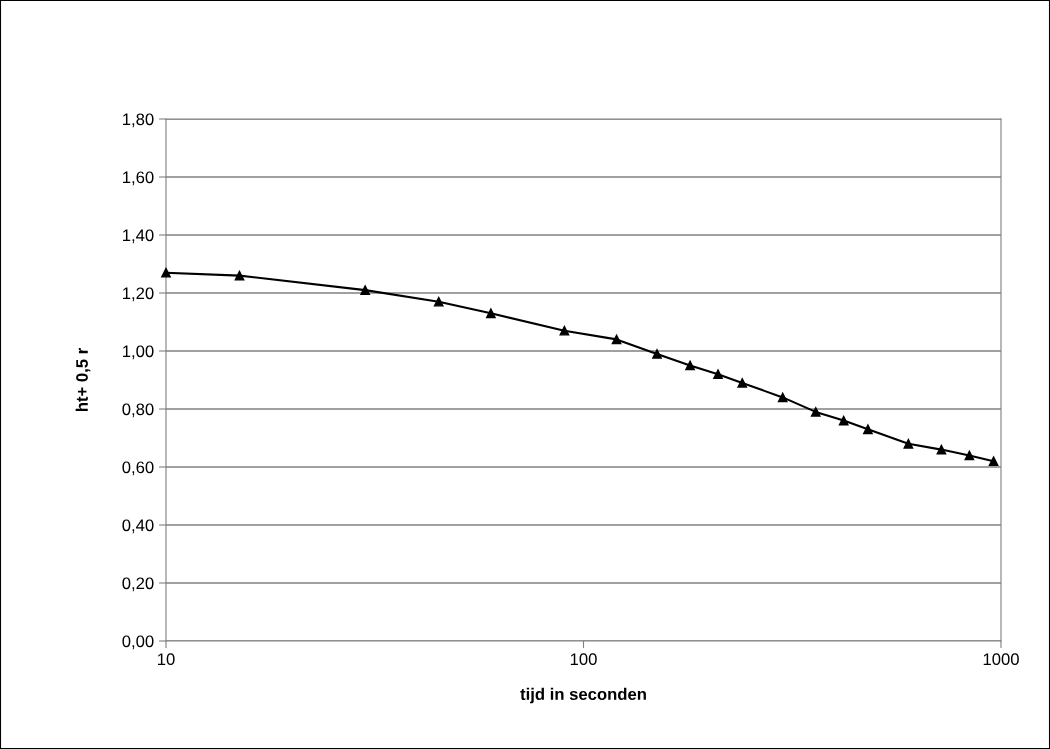 The width and height of the screenshot is (1050, 749). What do you see at coordinates (138, 410) in the screenshot?
I see `y-tick-label: 0,80` at bounding box center [138, 410].